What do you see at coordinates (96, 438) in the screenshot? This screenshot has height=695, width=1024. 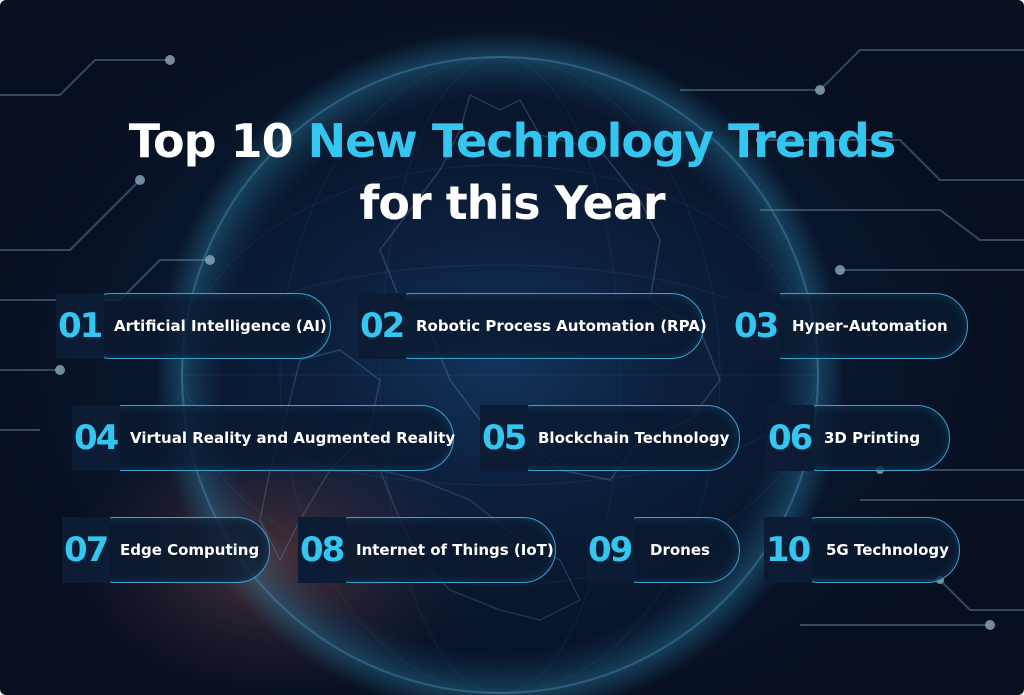 I see `trend-number-04: 04` at bounding box center [96, 438].